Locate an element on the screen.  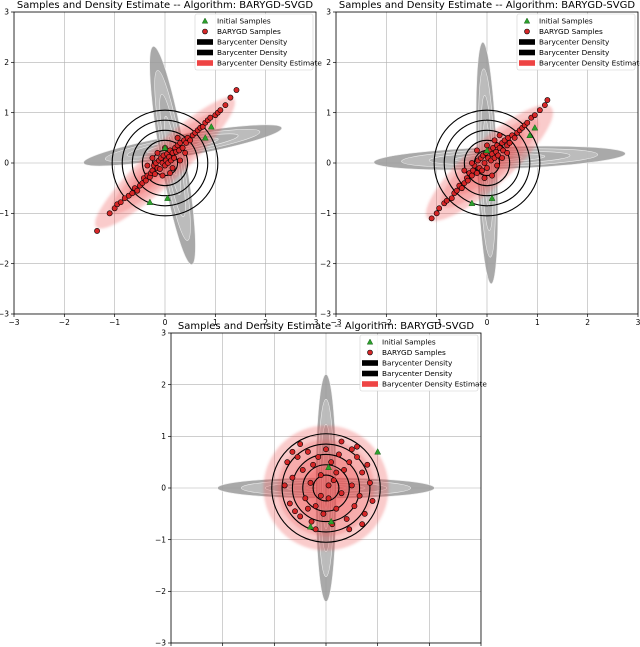
legend-patch-estimate is located at coordinates (205, 63).